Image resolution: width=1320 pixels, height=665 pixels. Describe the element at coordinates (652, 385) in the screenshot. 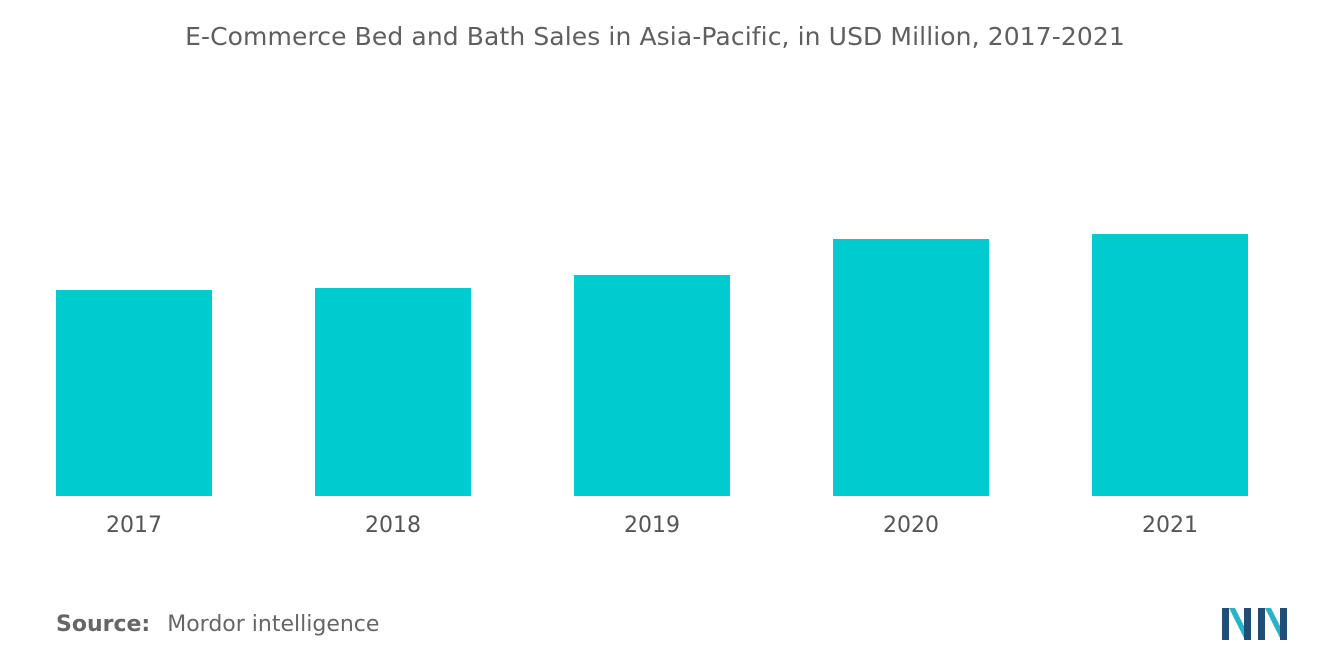

I see `bar-2019` at that location.